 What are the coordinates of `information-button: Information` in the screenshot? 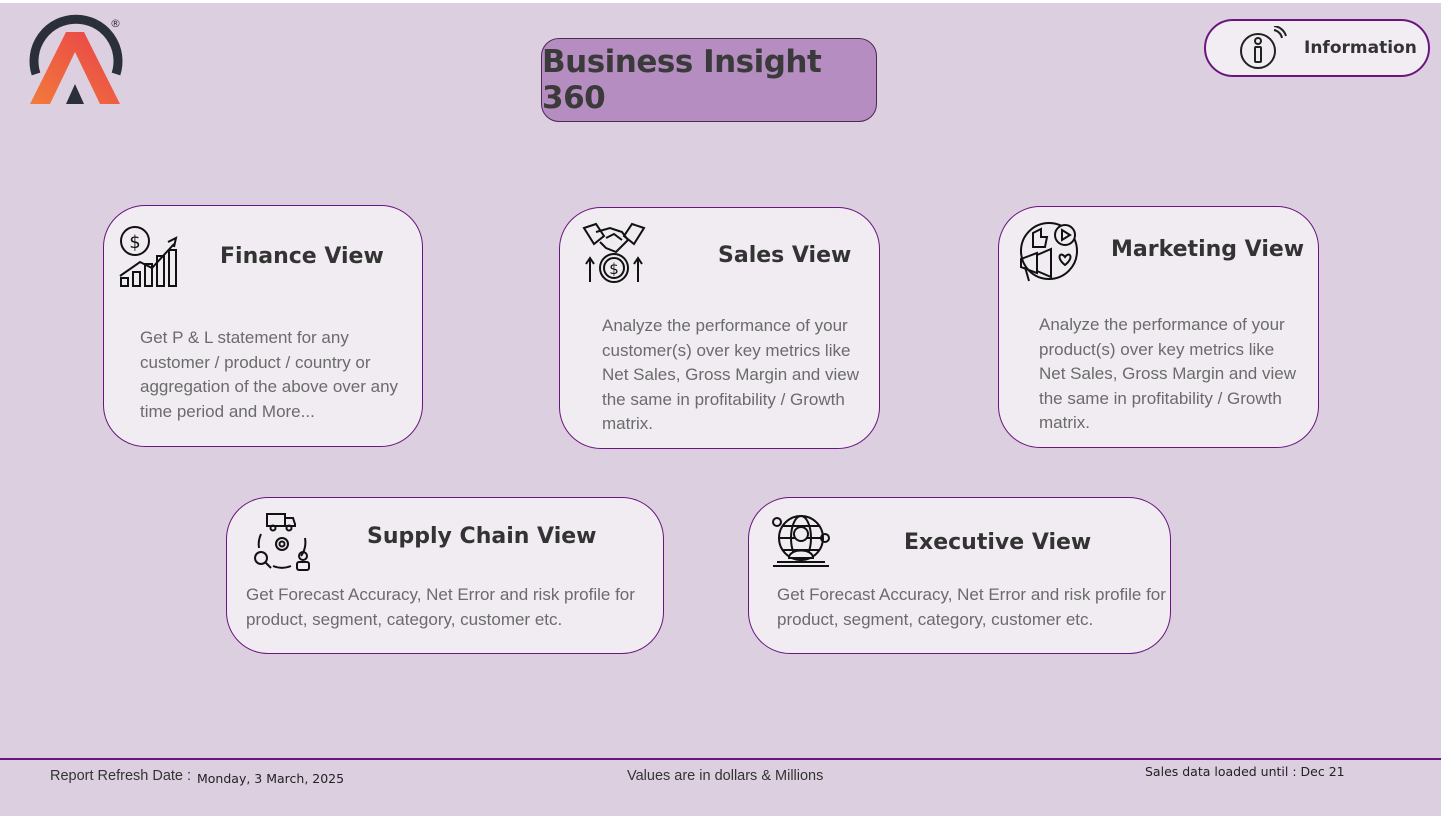 It's located at (1317, 48).